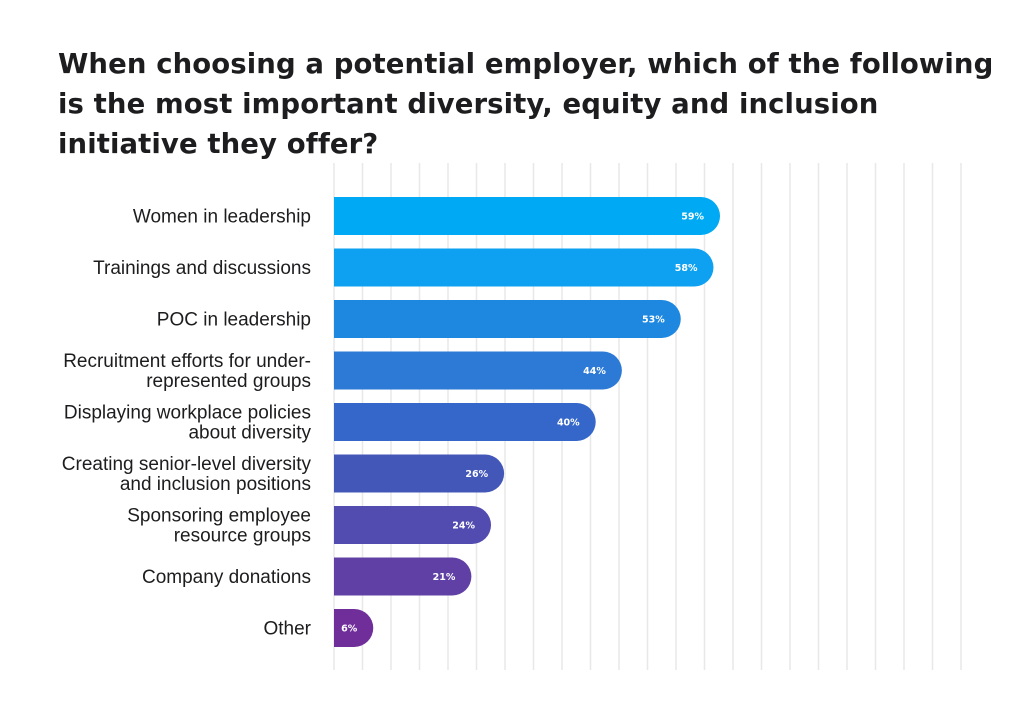 The width and height of the screenshot is (1024, 721). What do you see at coordinates (349, 629) in the screenshot?
I see `value-label: 6%` at bounding box center [349, 629].